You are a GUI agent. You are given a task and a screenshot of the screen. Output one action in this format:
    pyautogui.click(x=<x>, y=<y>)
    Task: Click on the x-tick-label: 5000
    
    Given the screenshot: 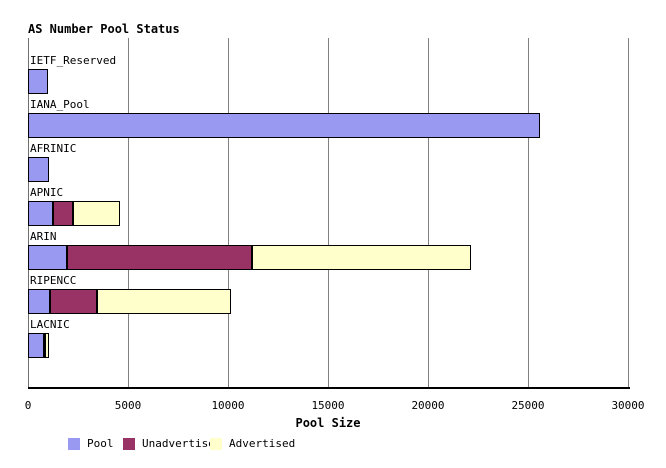 What is the action you would take?
    pyautogui.click(x=128, y=405)
    